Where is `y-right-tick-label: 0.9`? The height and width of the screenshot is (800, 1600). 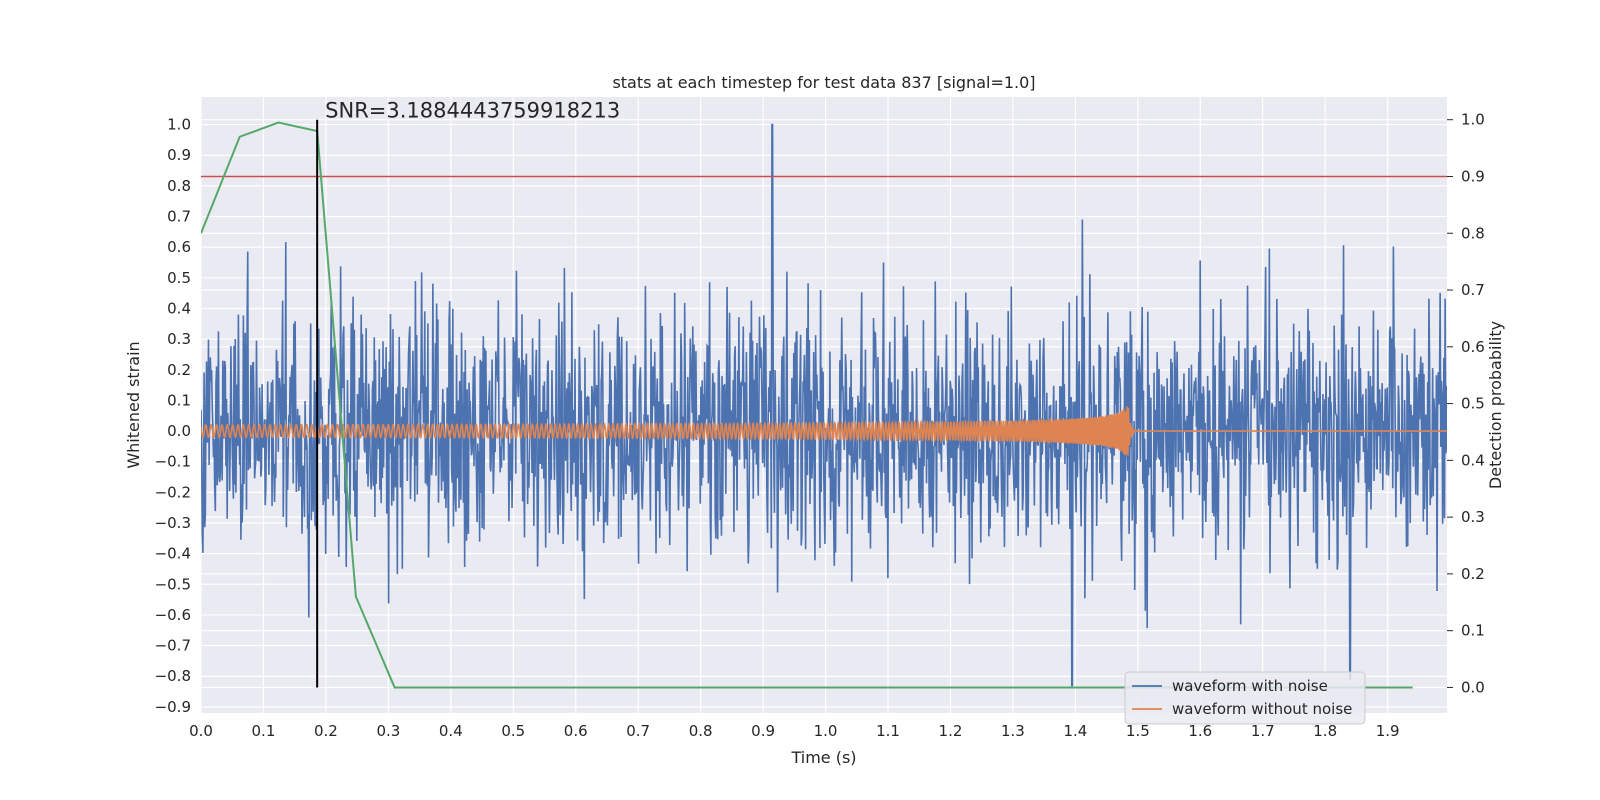 y-right-tick-label: 0.9 is located at coordinates (1473, 176).